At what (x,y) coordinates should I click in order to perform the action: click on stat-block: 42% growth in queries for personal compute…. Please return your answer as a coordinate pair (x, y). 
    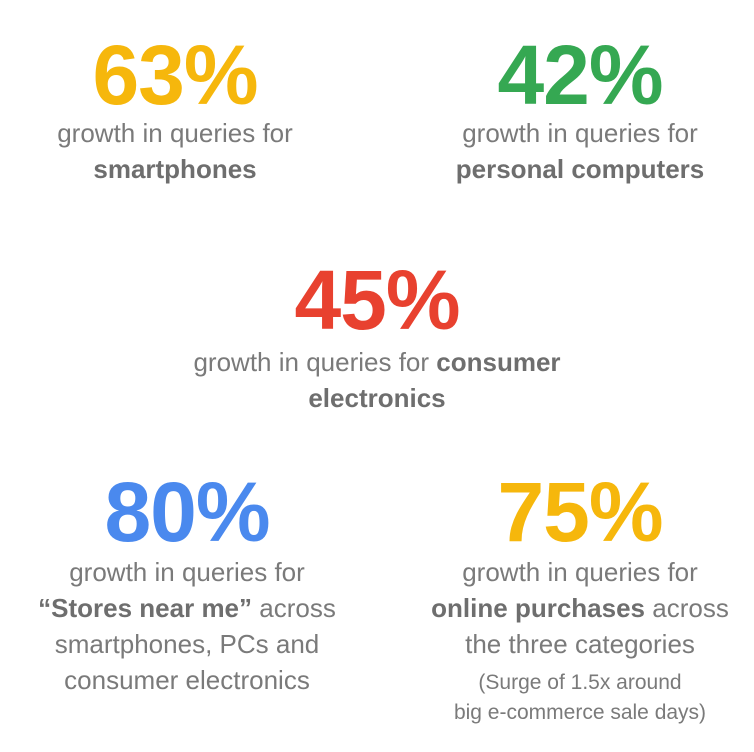
    Looking at the image, I should click on (572, 110).